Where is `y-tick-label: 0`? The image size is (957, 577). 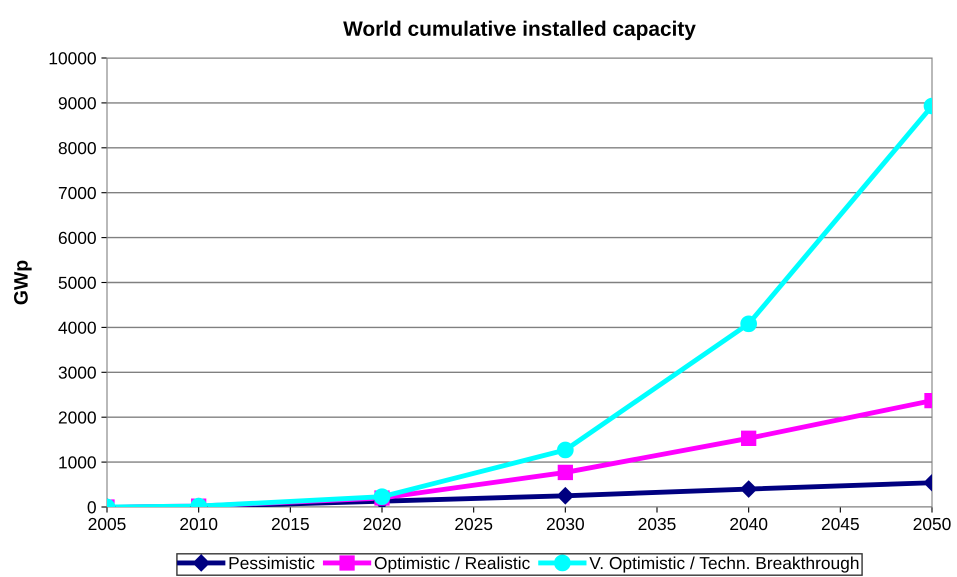
y-tick-label: 0 is located at coordinates (92, 507).